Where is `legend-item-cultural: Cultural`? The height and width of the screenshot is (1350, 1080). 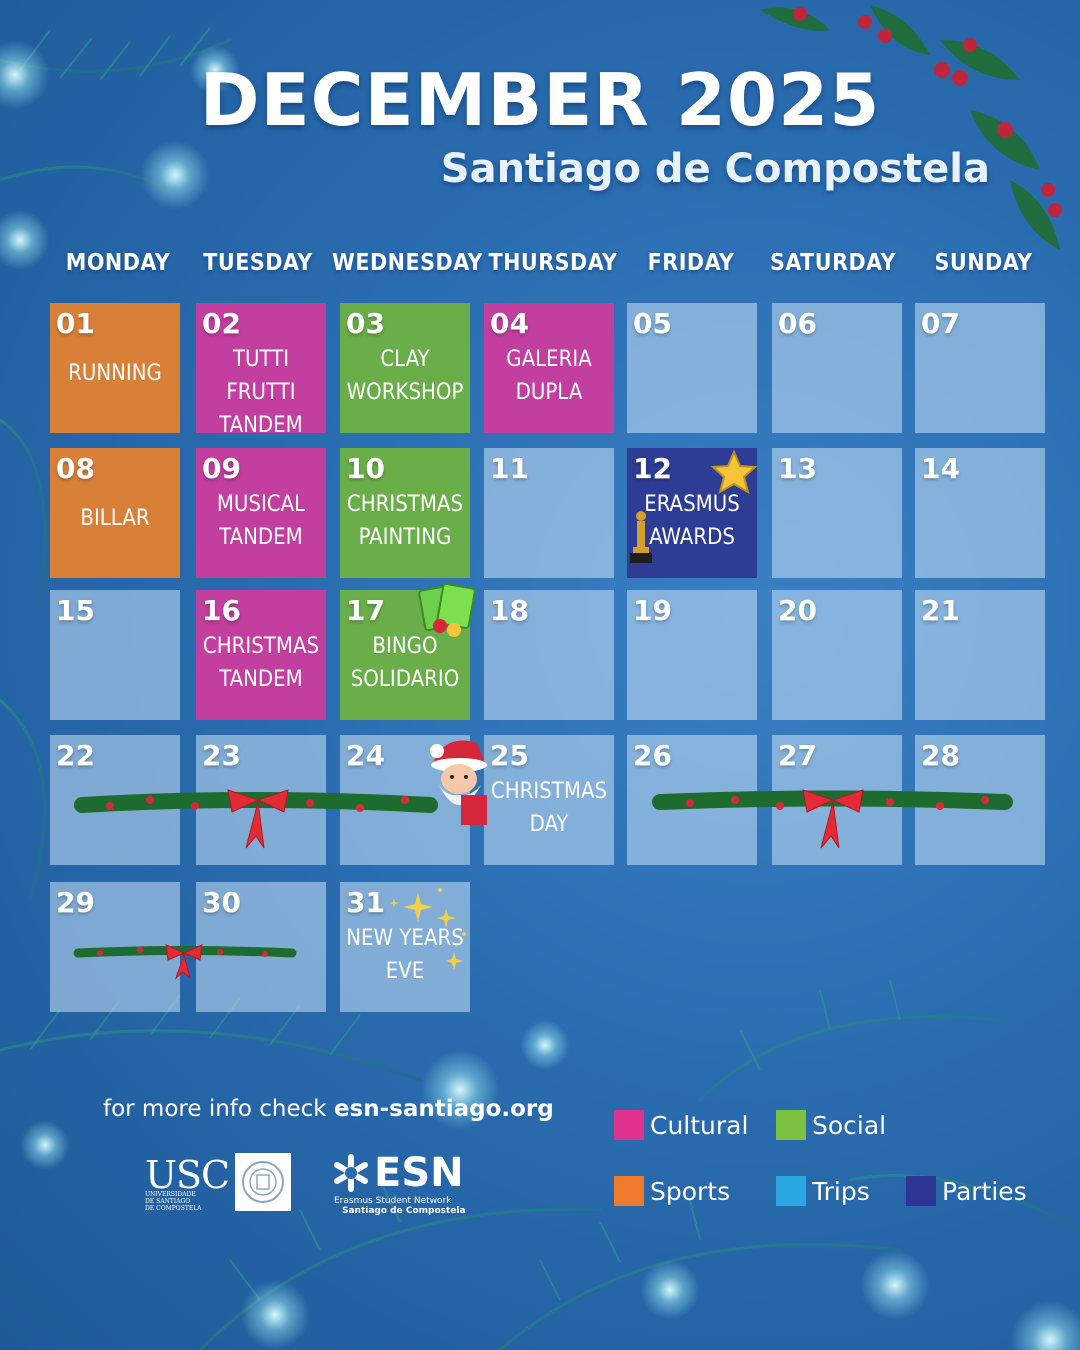
legend-item-cultural: Cultural is located at coordinates (681, 1125).